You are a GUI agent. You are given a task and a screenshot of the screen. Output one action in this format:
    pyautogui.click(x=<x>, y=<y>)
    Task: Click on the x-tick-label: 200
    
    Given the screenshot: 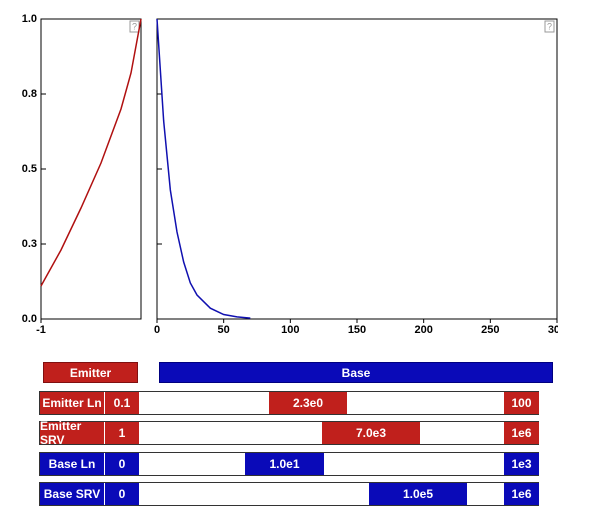 What is the action you would take?
    pyautogui.click(x=423, y=330)
    